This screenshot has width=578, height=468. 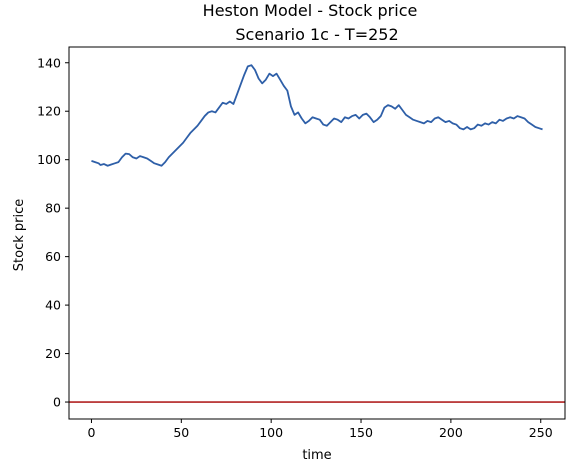 I want to click on x-tick-label-150: 150, so click(x=361, y=432).